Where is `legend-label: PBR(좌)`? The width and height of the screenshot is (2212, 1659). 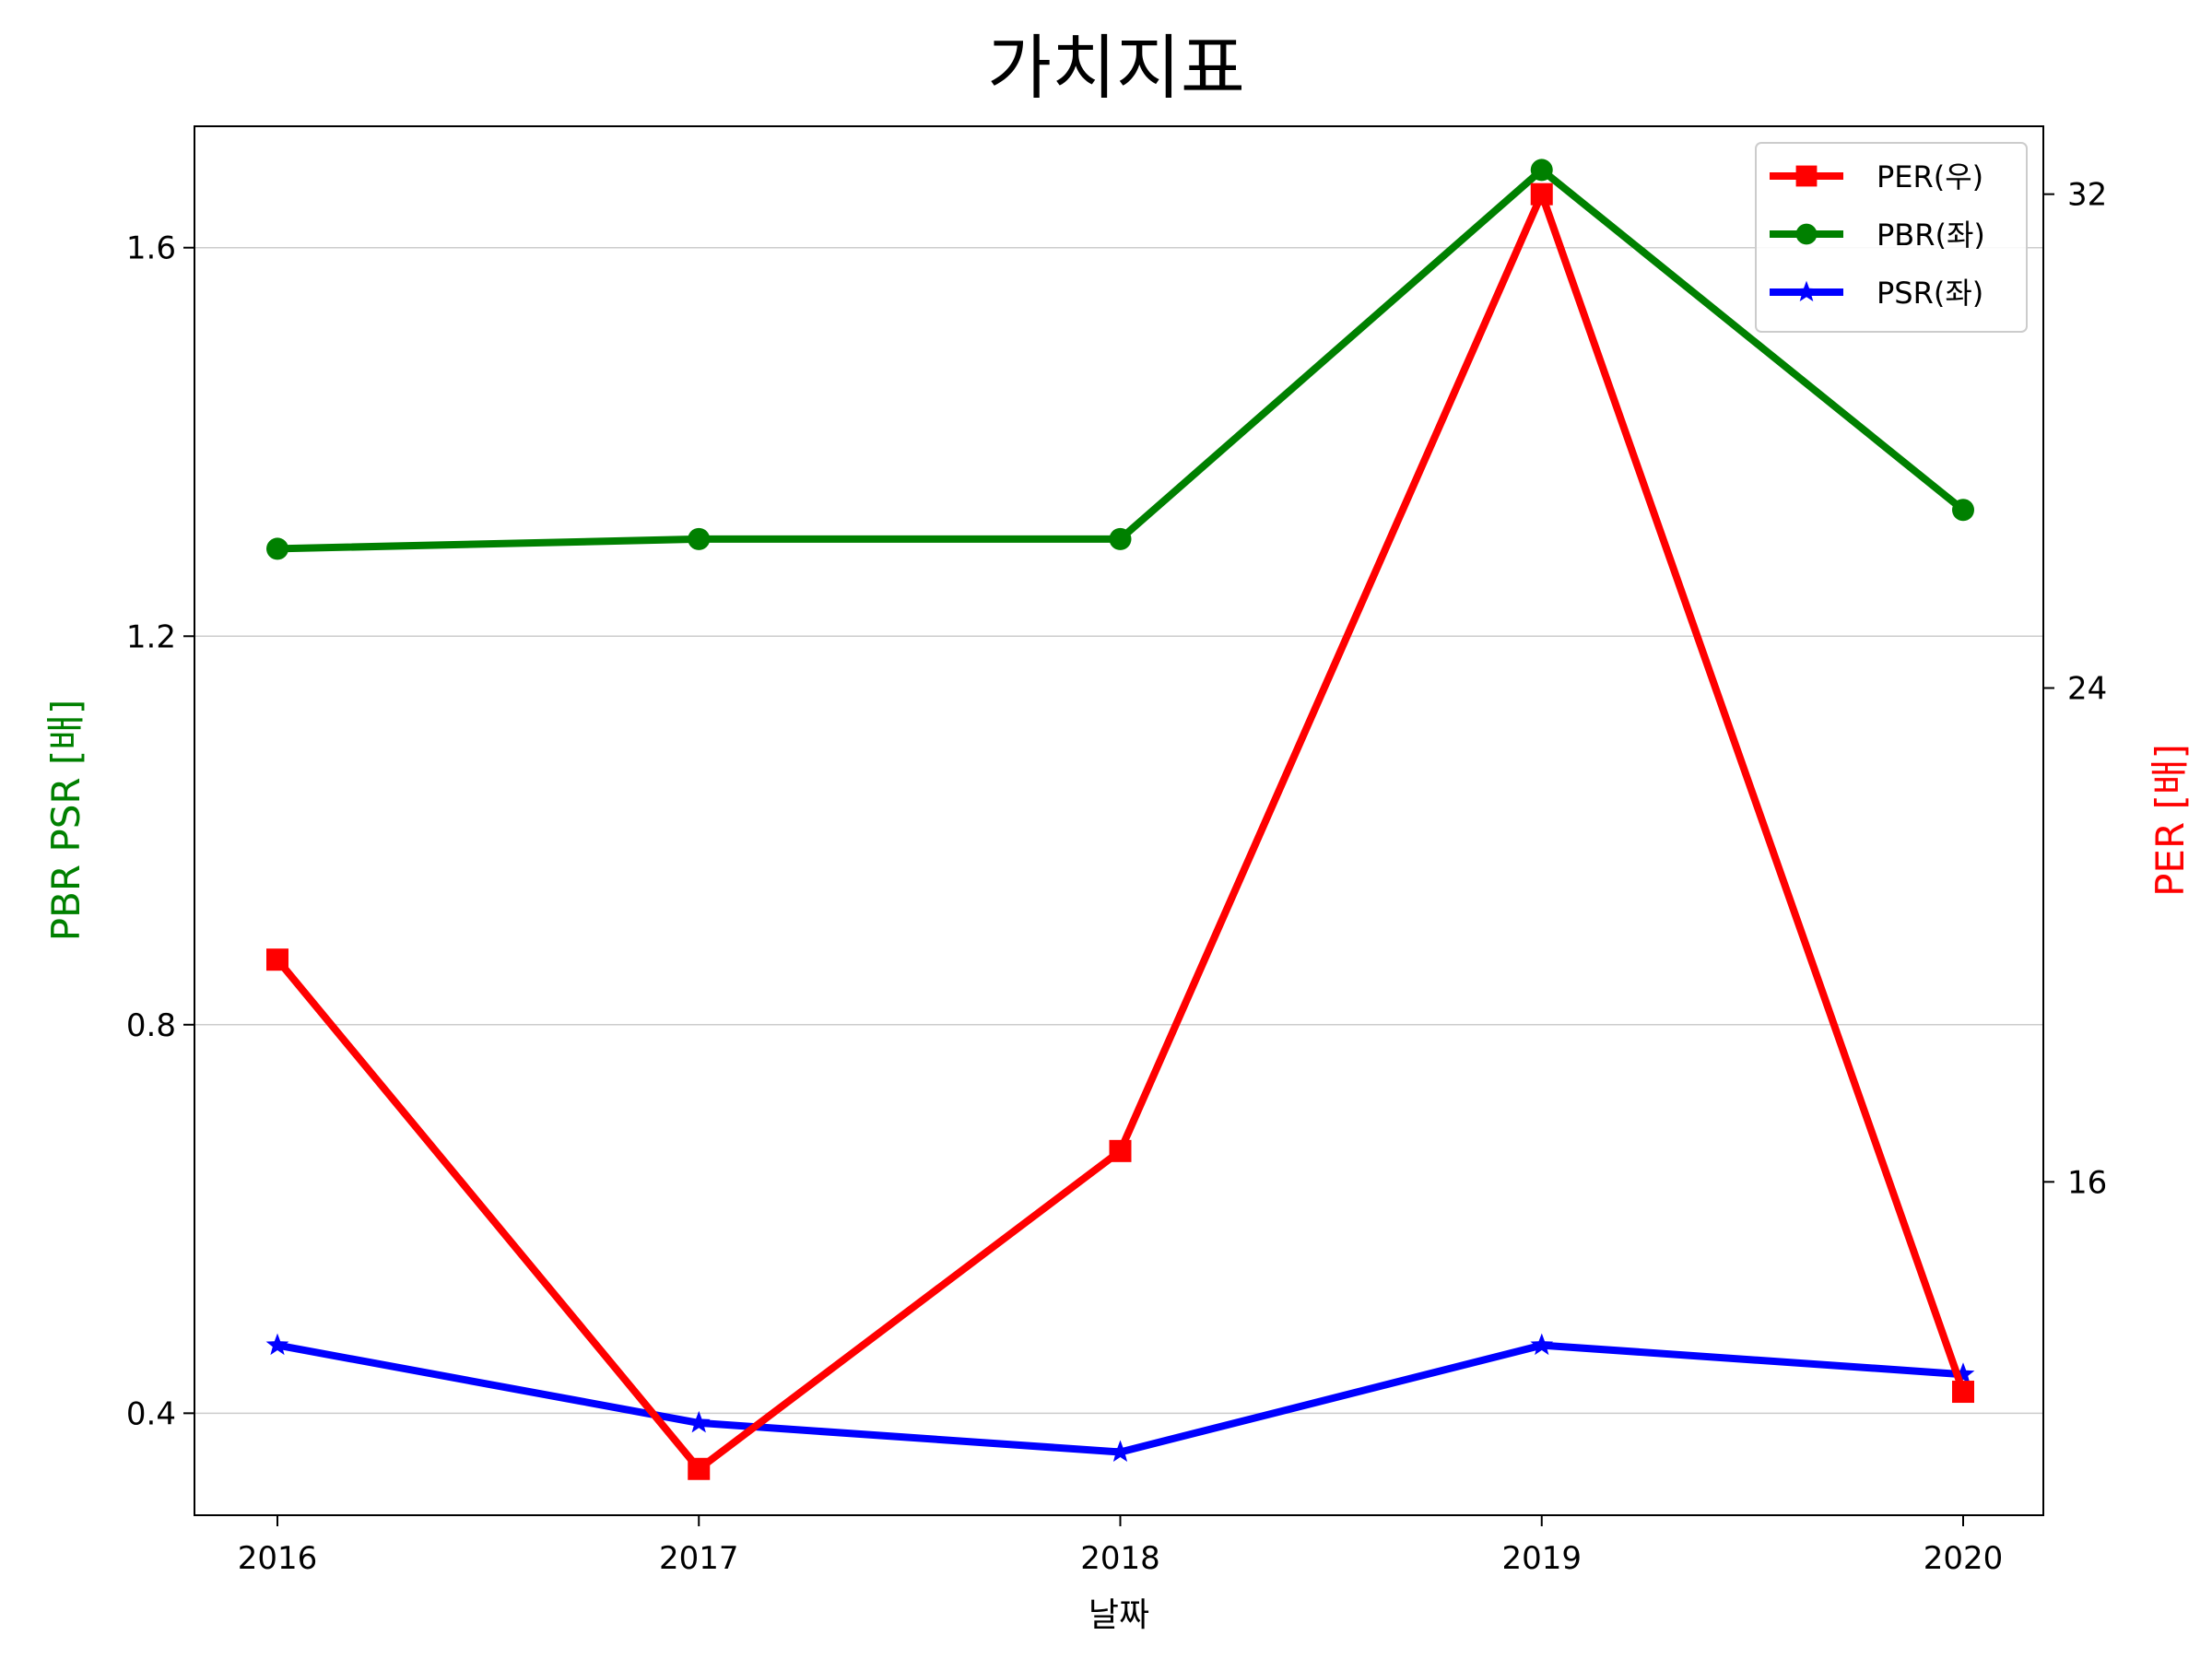 legend-label: PBR(좌) is located at coordinates (1931, 235).